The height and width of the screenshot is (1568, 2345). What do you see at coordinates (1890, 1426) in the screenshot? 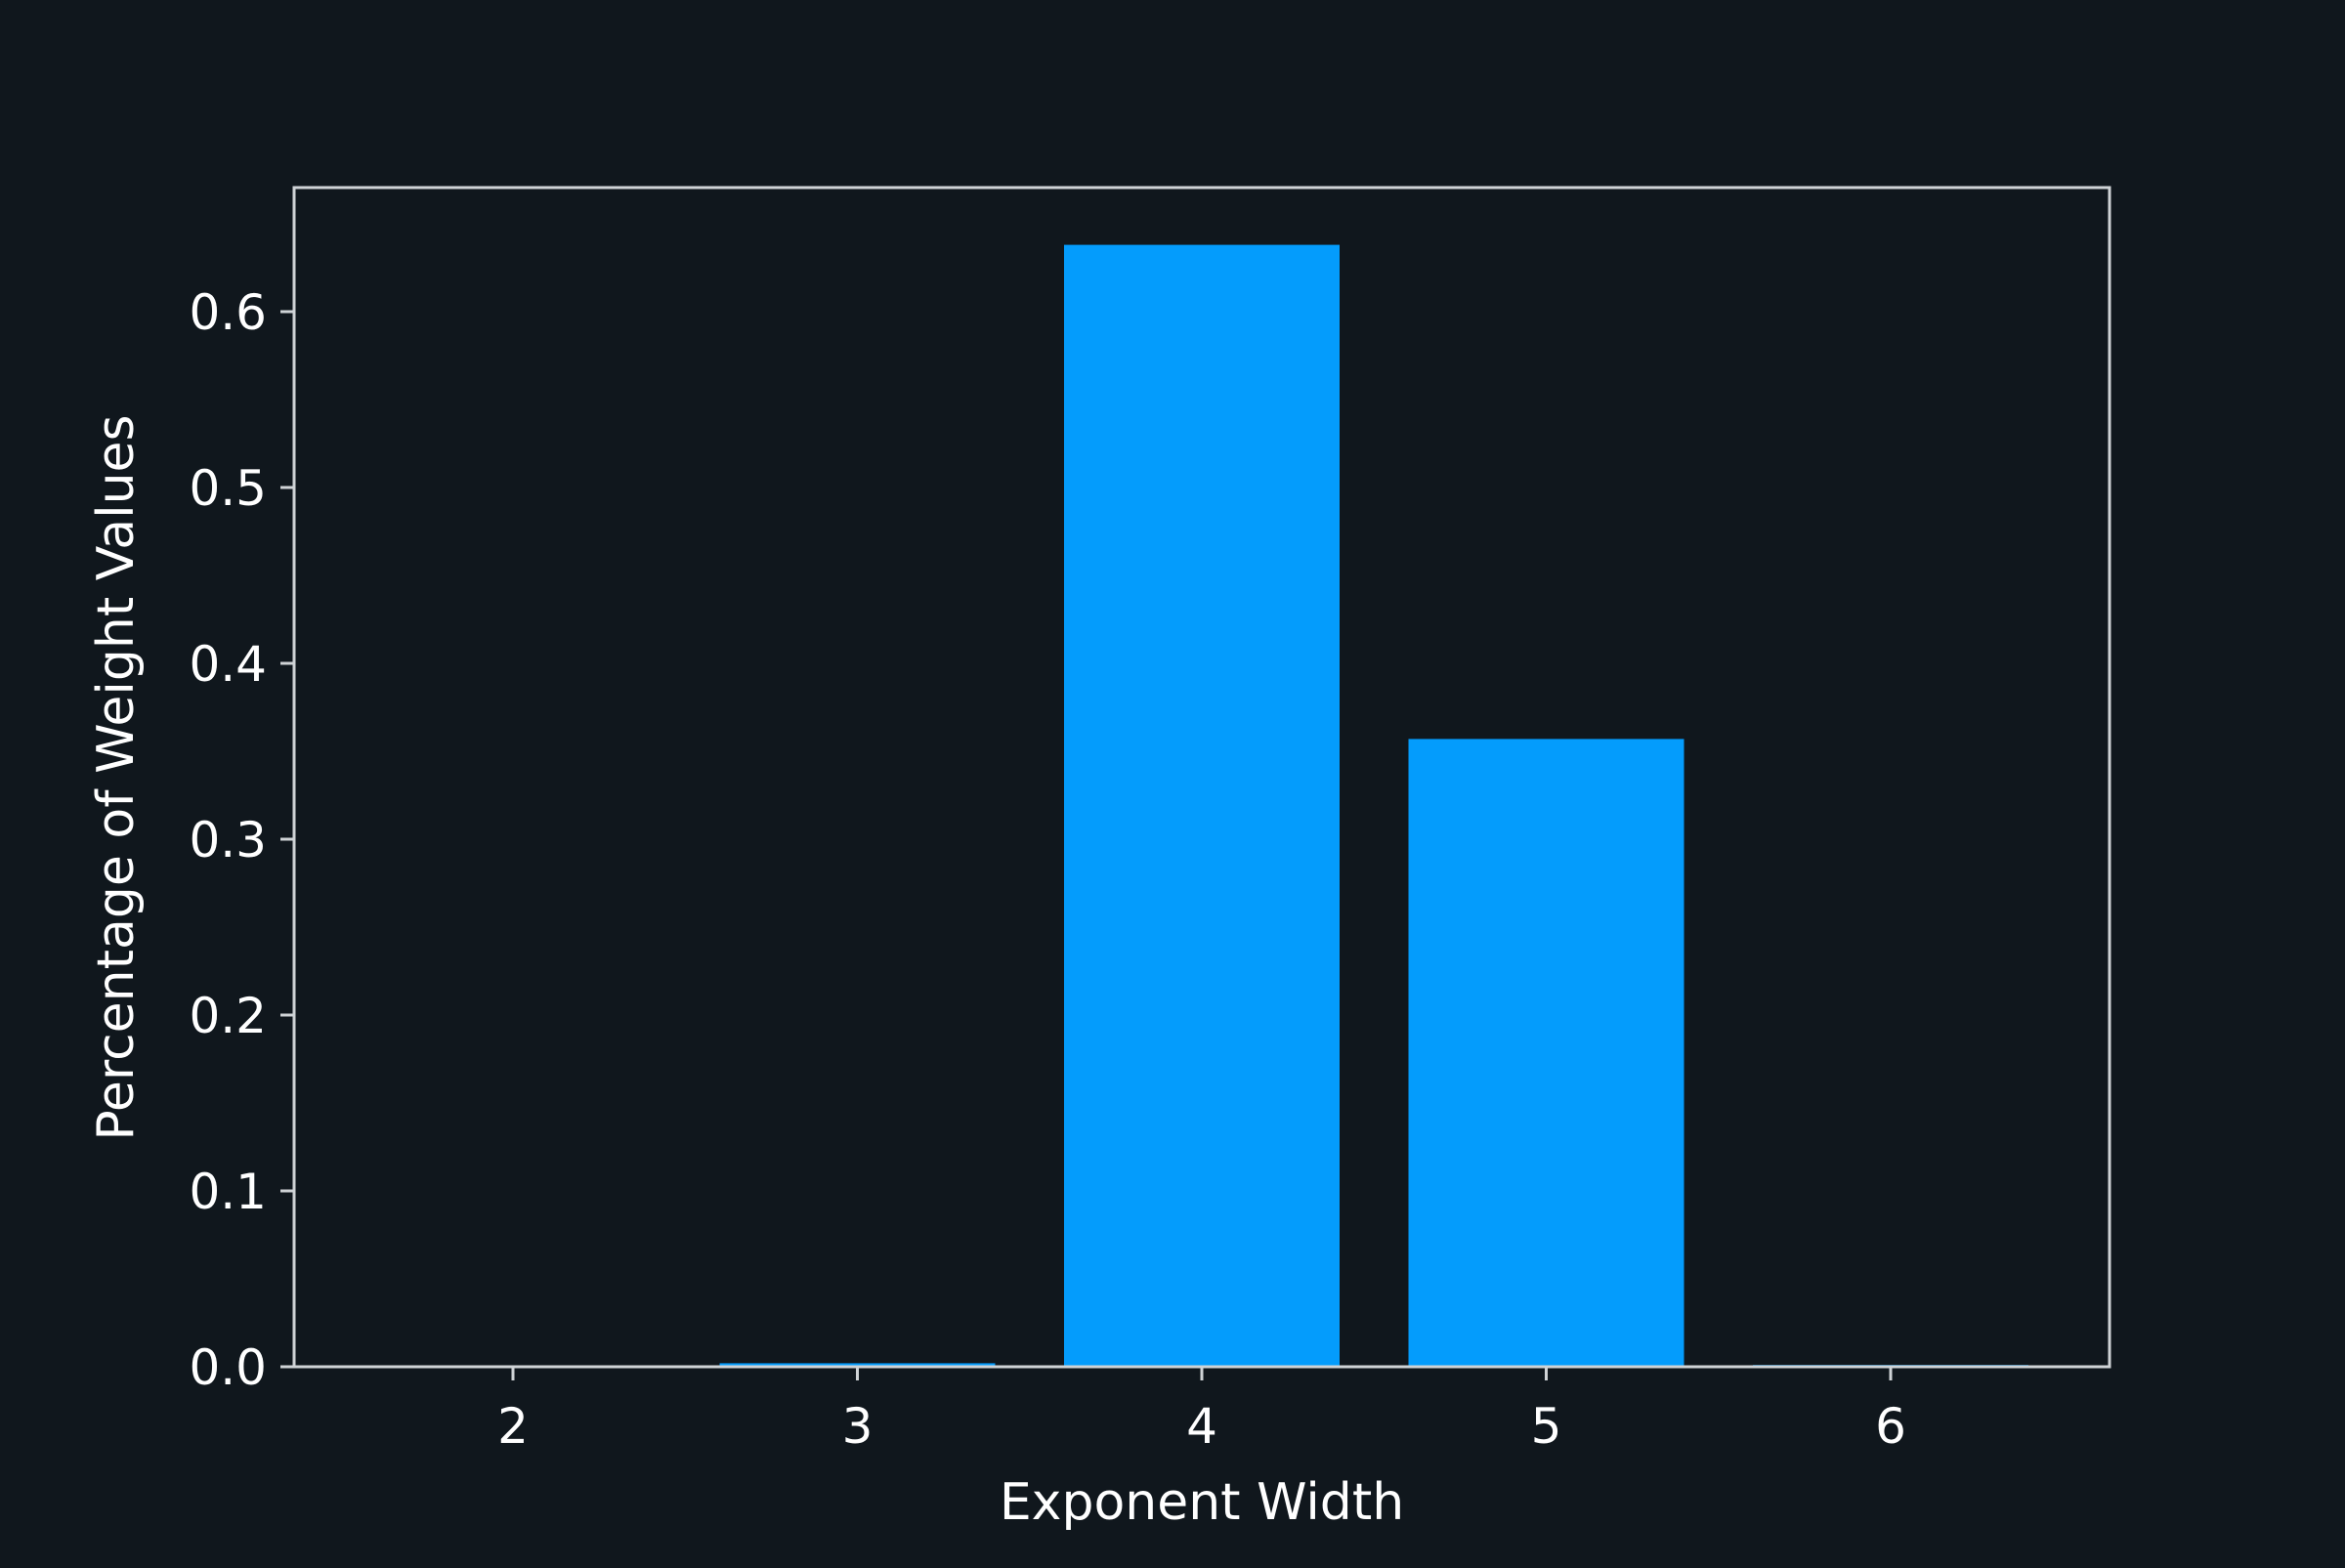
I see `x-tick-label: 6` at bounding box center [1890, 1426].